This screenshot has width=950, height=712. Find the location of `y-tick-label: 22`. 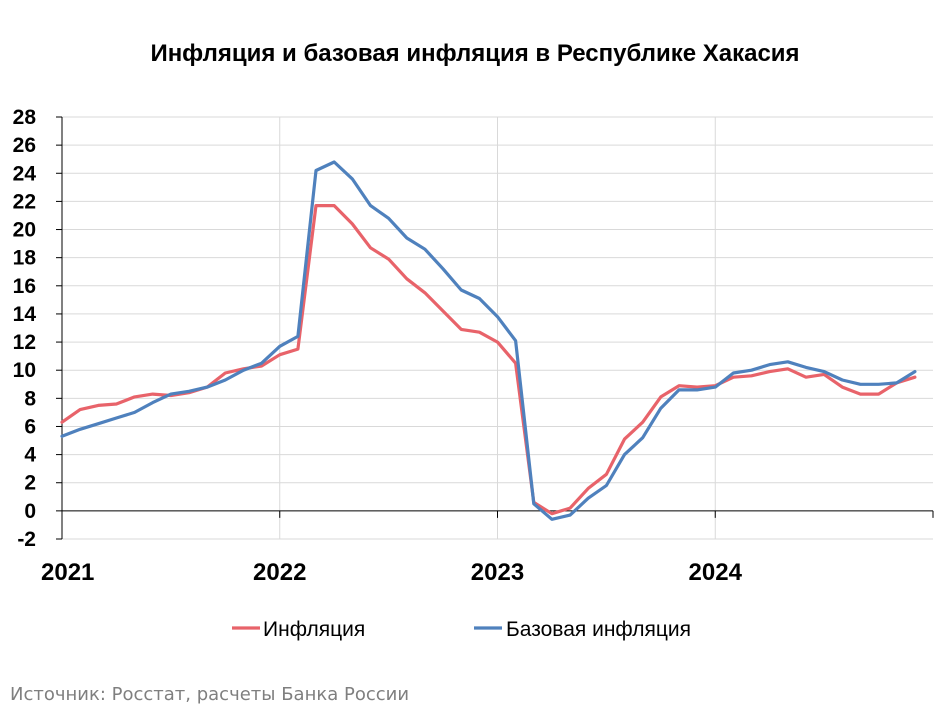

y-tick-label: 22 is located at coordinates (24, 201).